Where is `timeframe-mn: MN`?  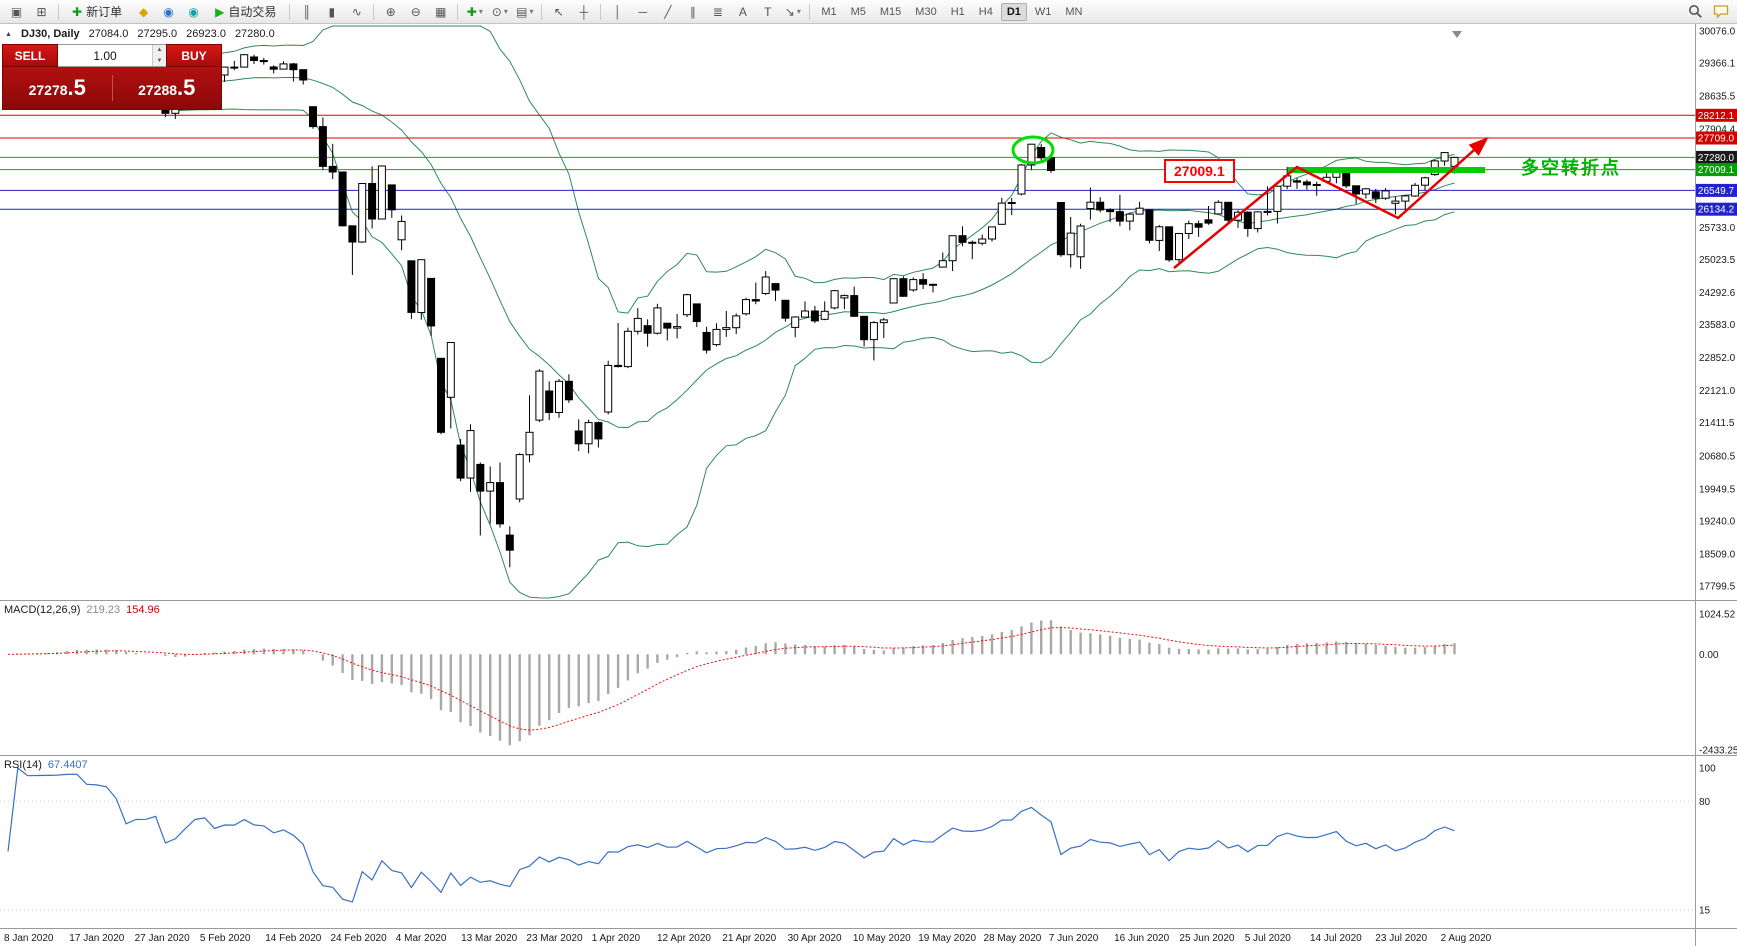
timeframe-mn: MN is located at coordinates (1074, 11).